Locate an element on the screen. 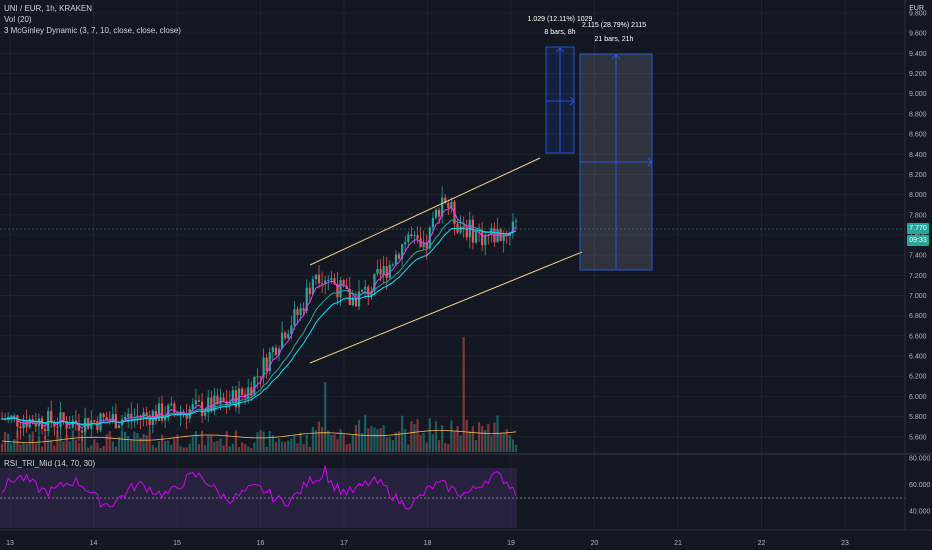  channel-upper-line is located at coordinates (425, 211).